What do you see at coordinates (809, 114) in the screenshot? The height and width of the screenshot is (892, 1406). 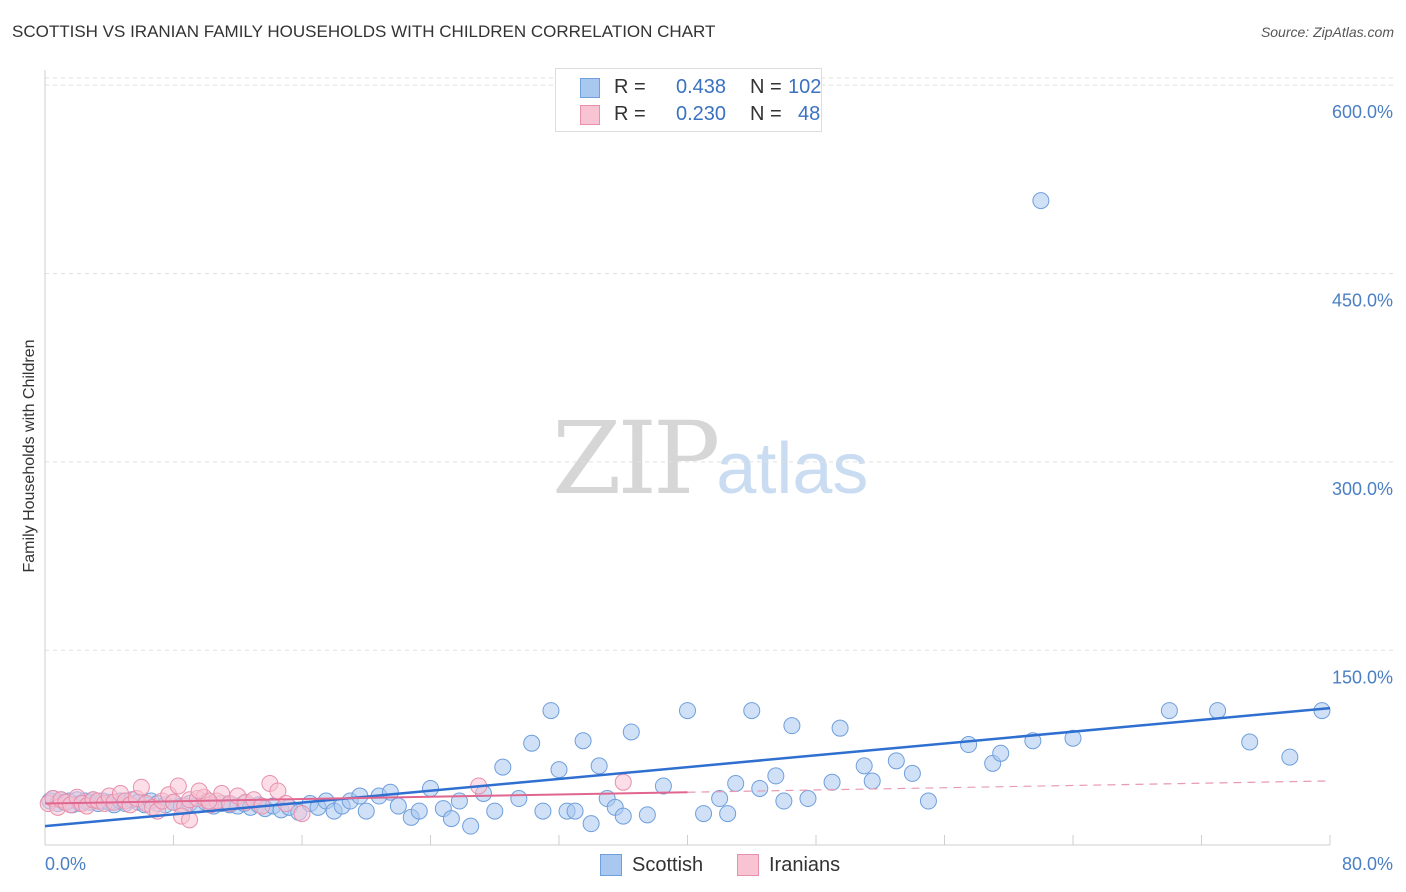 I see `legend-n-value: 48` at bounding box center [809, 114].